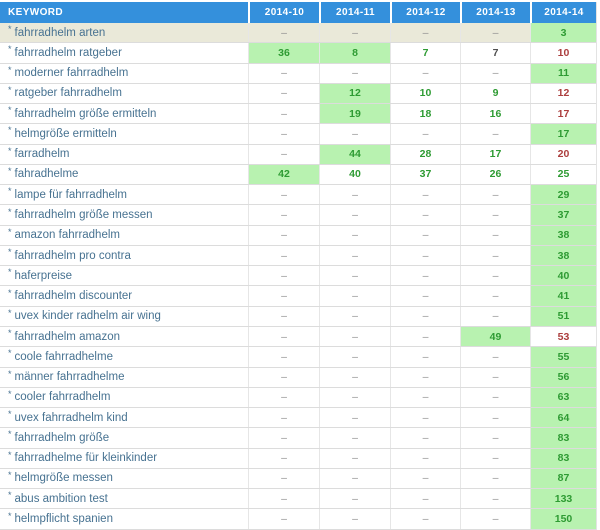 The image size is (600, 530). What do you see at coordinates (124, 498) in the screenshot?
I see `keyword-link: * abus ambition test` at bounding box center [124, 498].